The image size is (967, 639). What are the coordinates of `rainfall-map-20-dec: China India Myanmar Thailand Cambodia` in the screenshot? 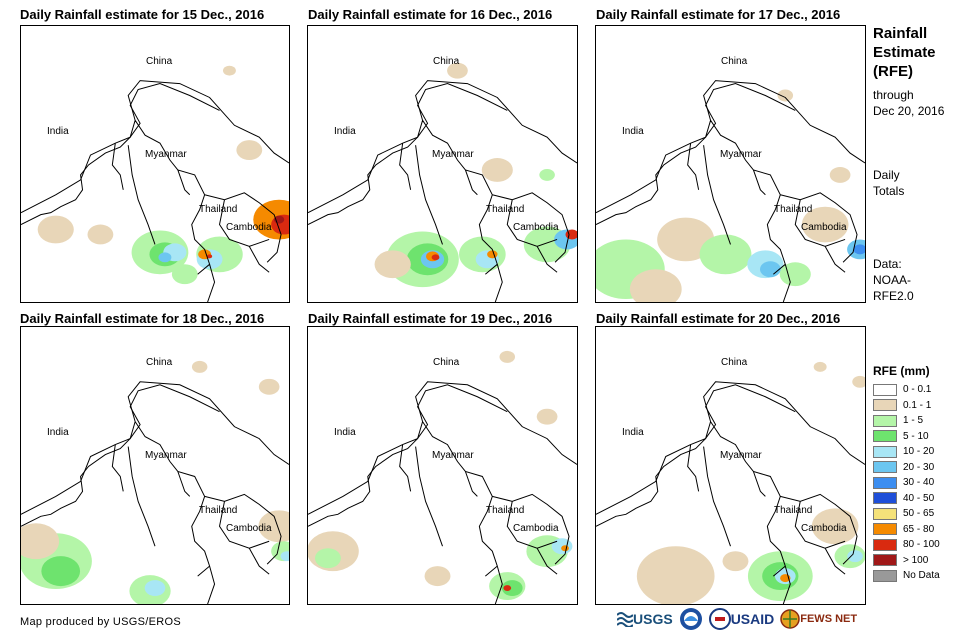 It's located at (730, 465).